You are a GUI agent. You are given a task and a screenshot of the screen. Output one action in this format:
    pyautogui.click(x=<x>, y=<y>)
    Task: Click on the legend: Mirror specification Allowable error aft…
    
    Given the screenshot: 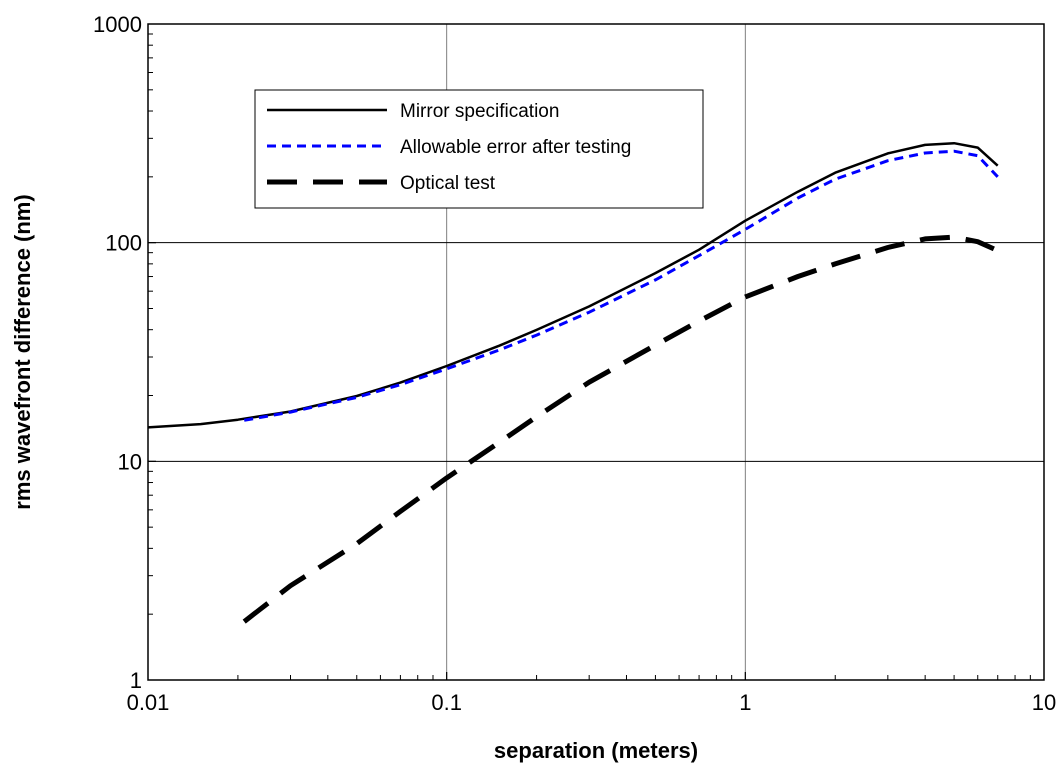 What is the action you would take?
    pyautogui.click(x=479, y=149)
    